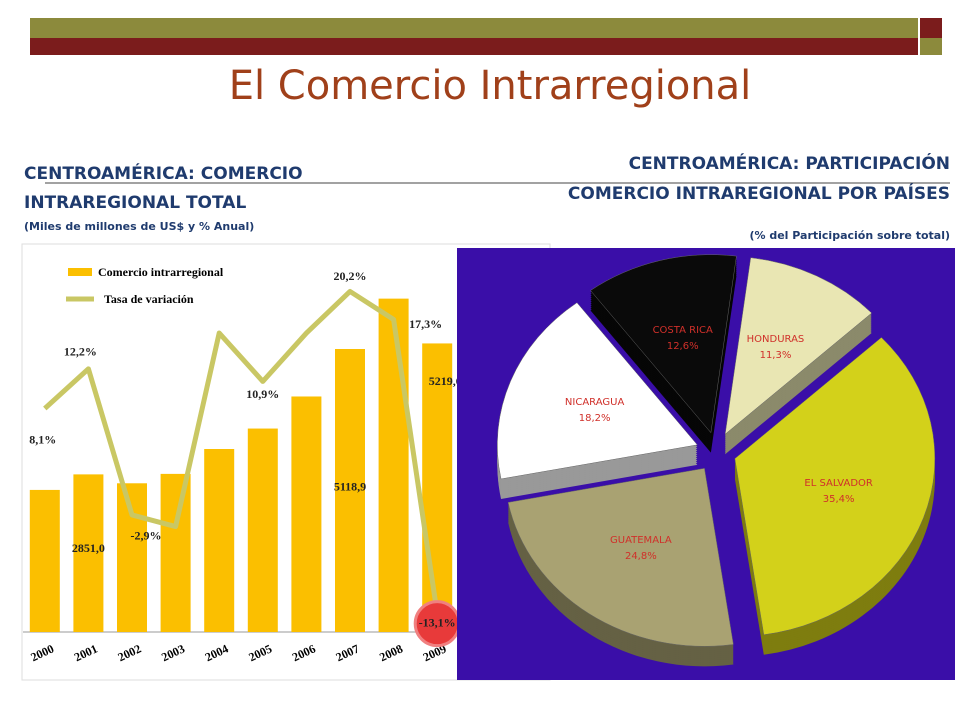 This screenshot has width=960, height=720. I want to click on legend-swatch, so click(80, 272).